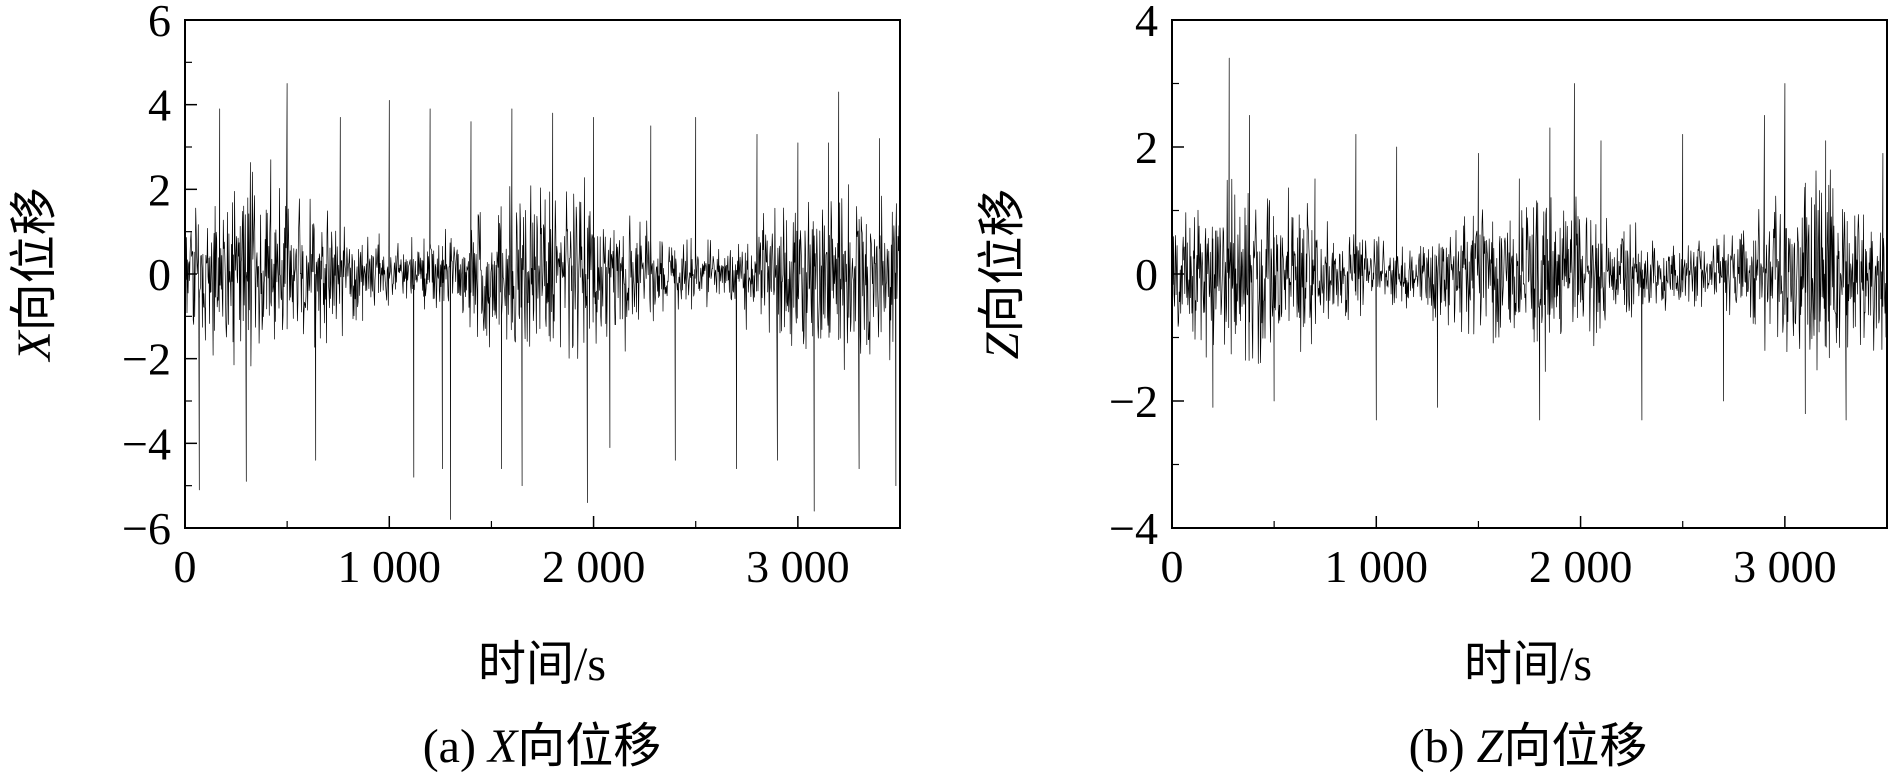 The image size is (1890, 780). I want to click on panel-a-x-tick-label: 3 000, so click(798, 566).